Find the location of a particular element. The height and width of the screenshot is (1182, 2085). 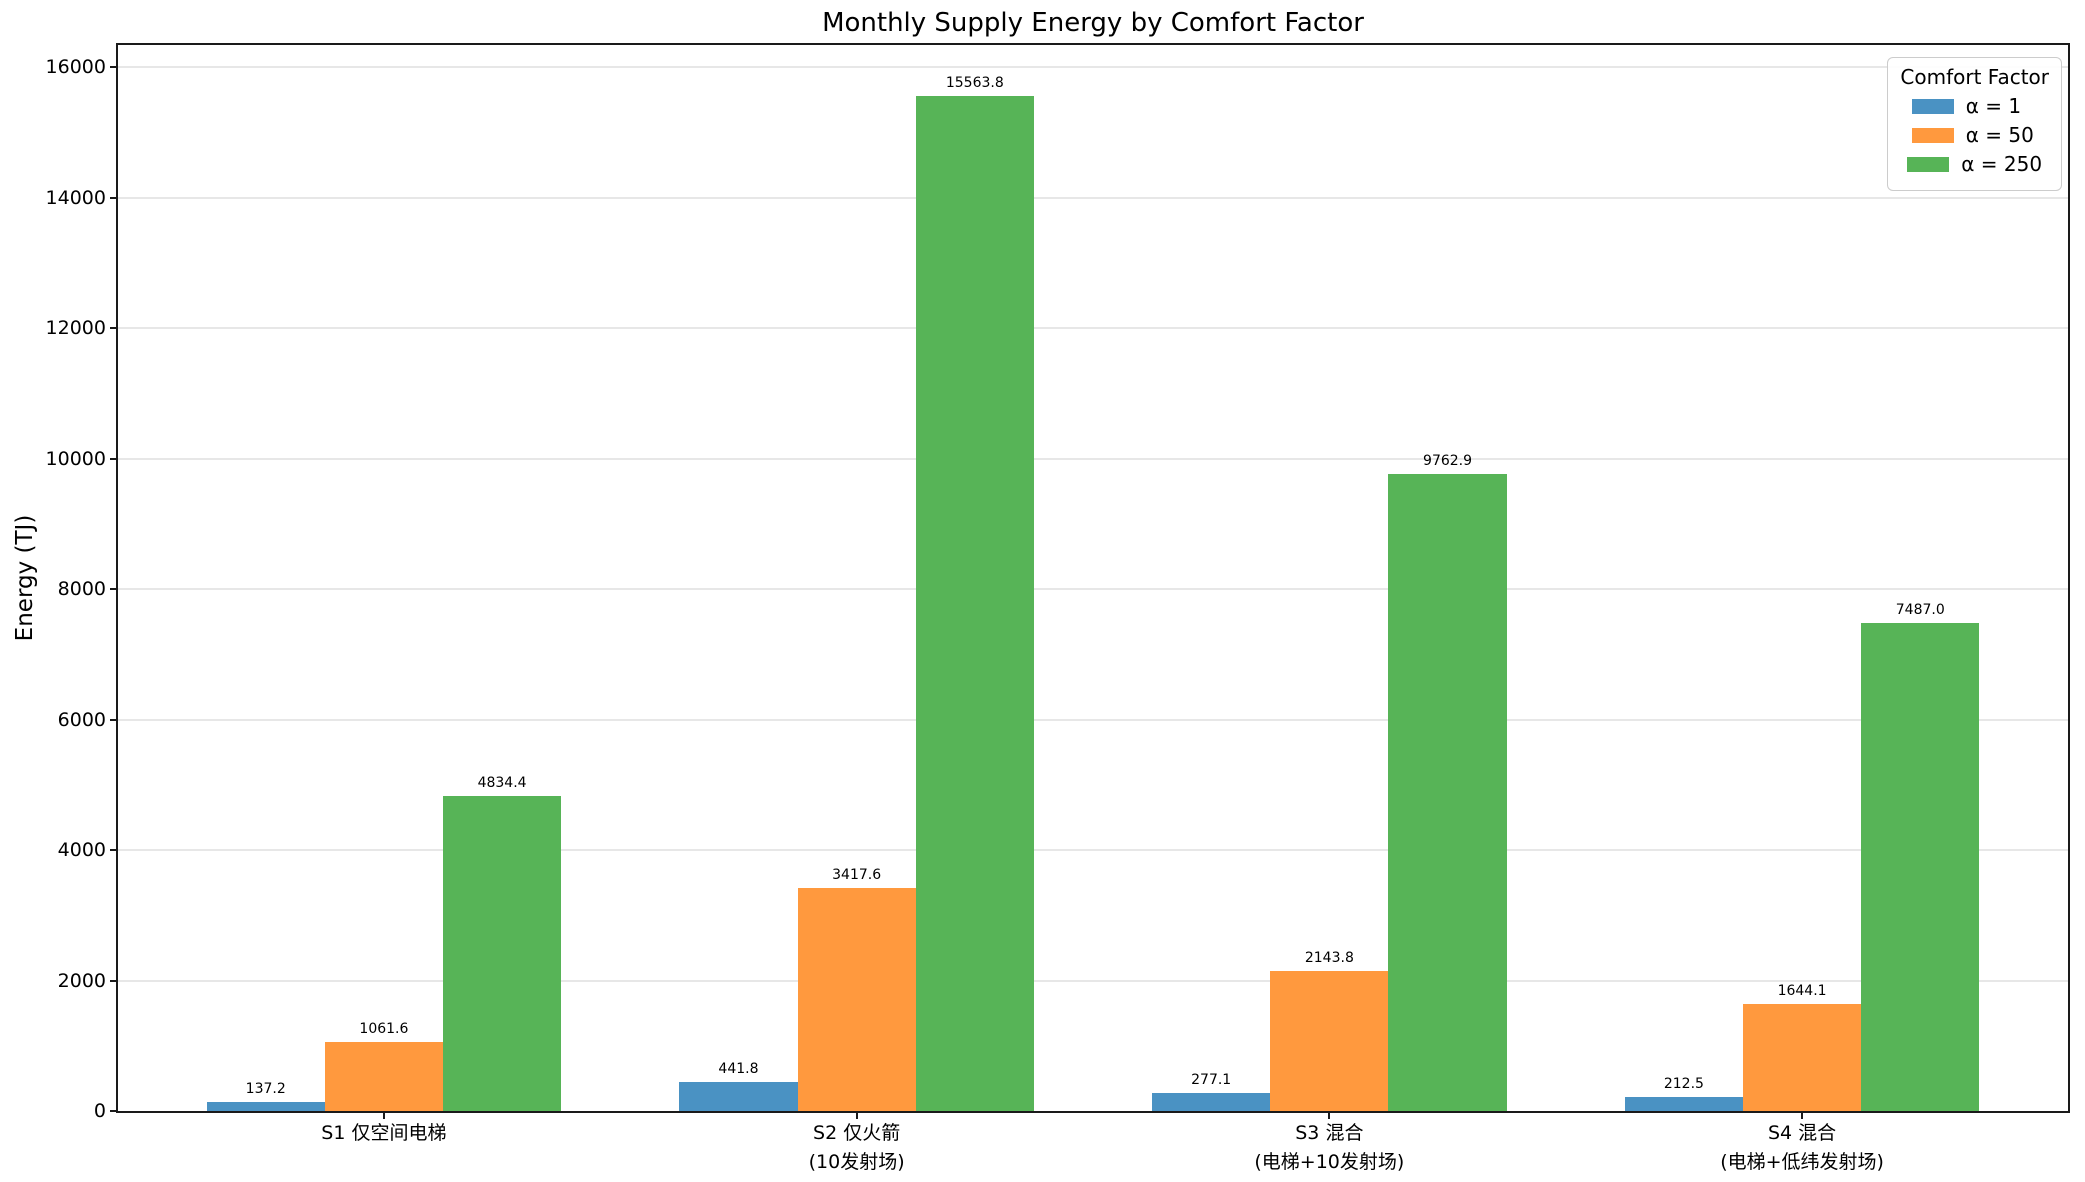

y-tick-label-4000: 4000 is located at coordinates (81, 850).